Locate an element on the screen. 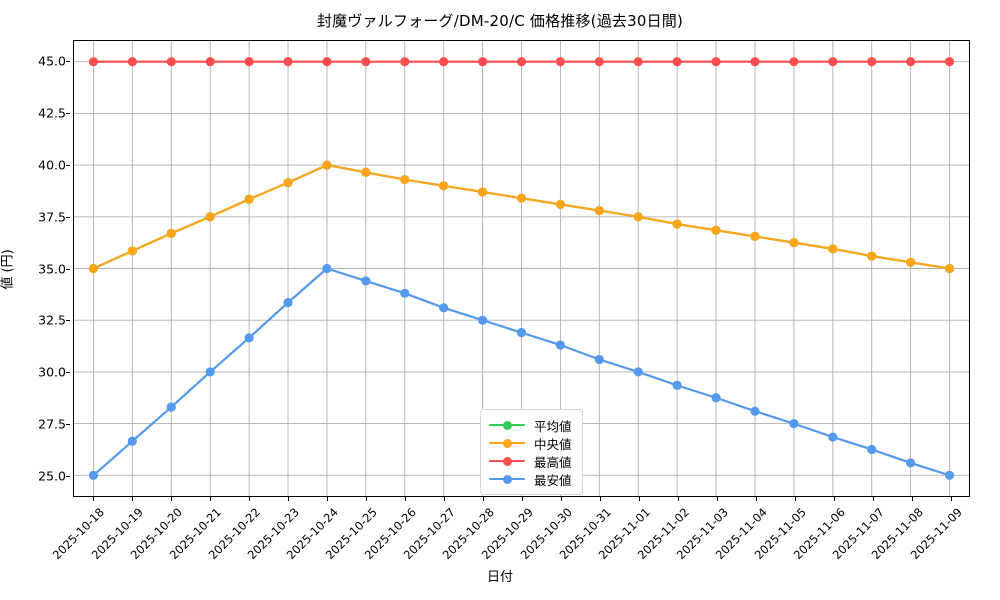 The width and height of the screenshot is (1000, 600). legend-item: 最高値 is located at coordinates (530, 461).